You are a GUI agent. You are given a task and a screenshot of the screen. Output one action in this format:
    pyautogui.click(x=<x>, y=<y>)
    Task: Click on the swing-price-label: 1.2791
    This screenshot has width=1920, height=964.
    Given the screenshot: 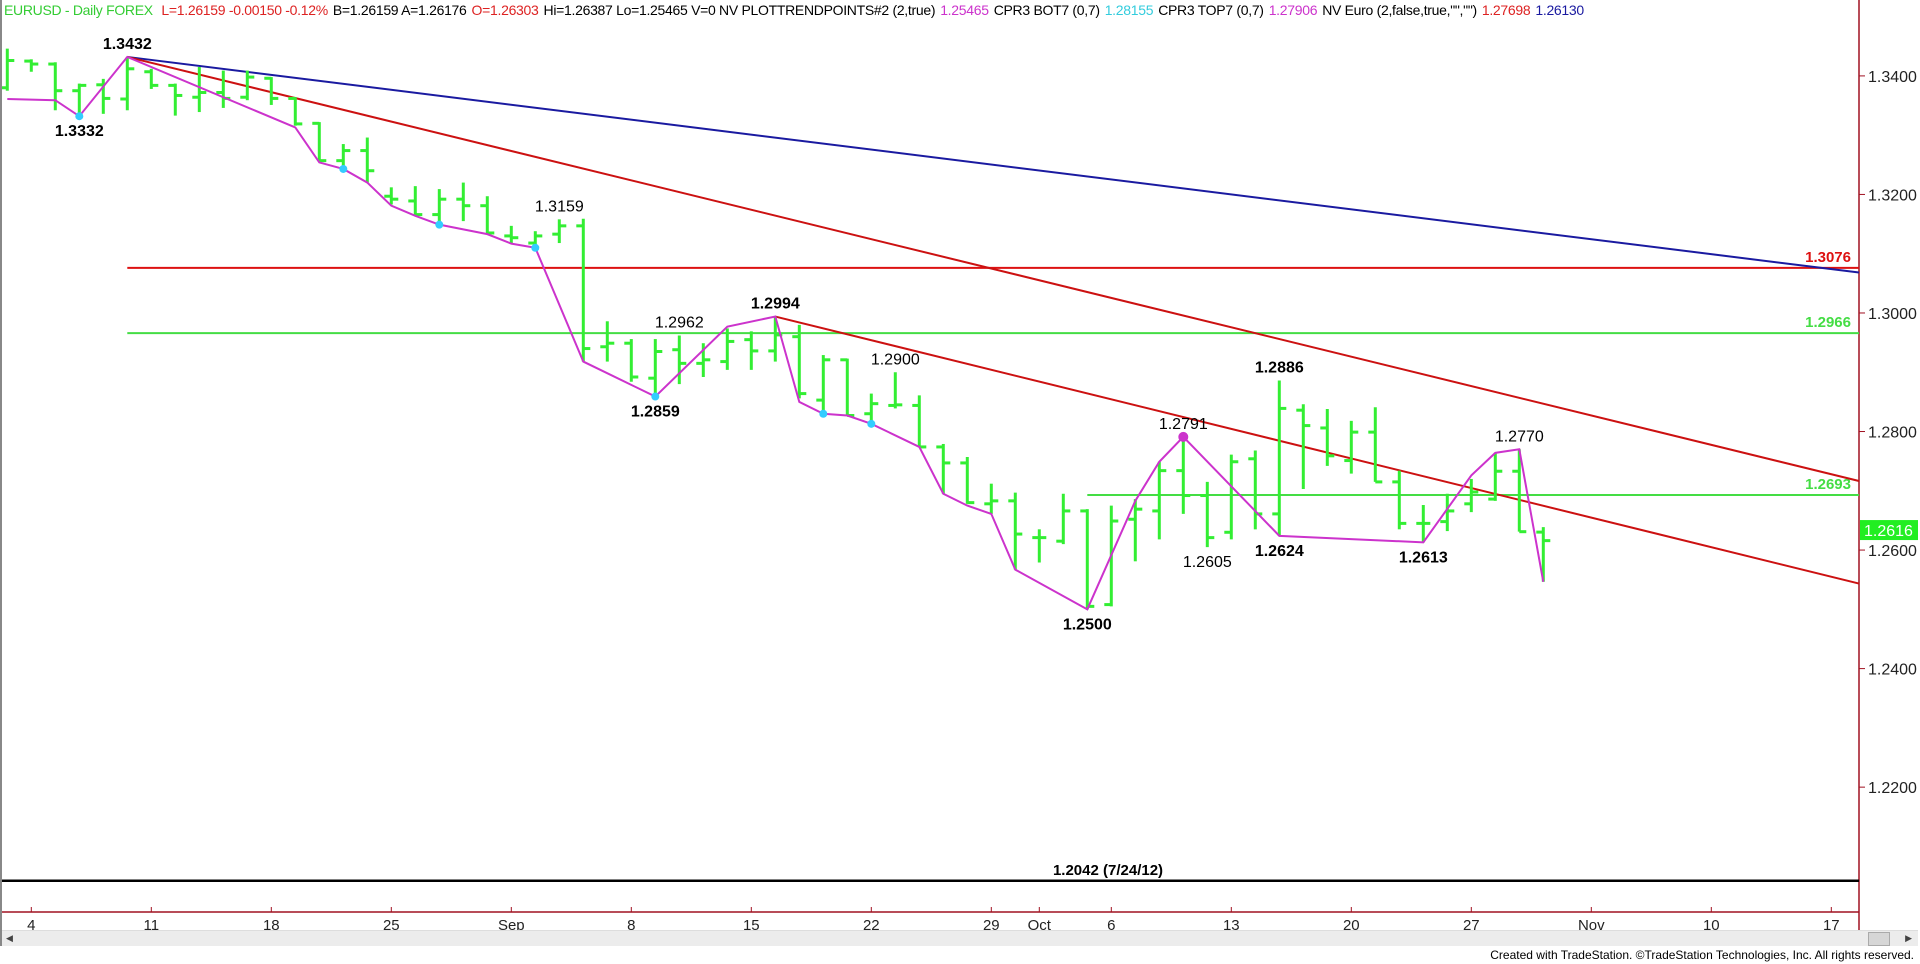 What is the action you would take?
    pyautogui.click(x=1183, y=424)
    